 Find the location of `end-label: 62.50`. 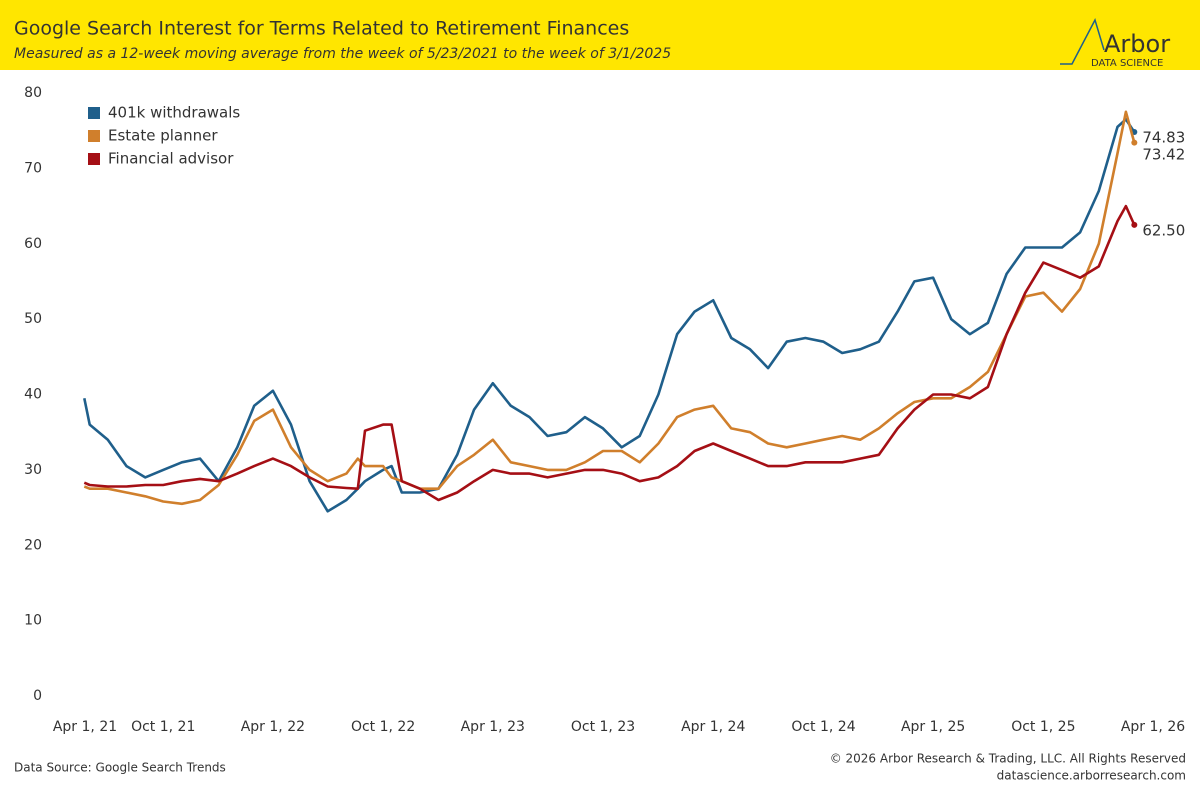

end-label: 62.50 is located at coordinates (1163, 230).